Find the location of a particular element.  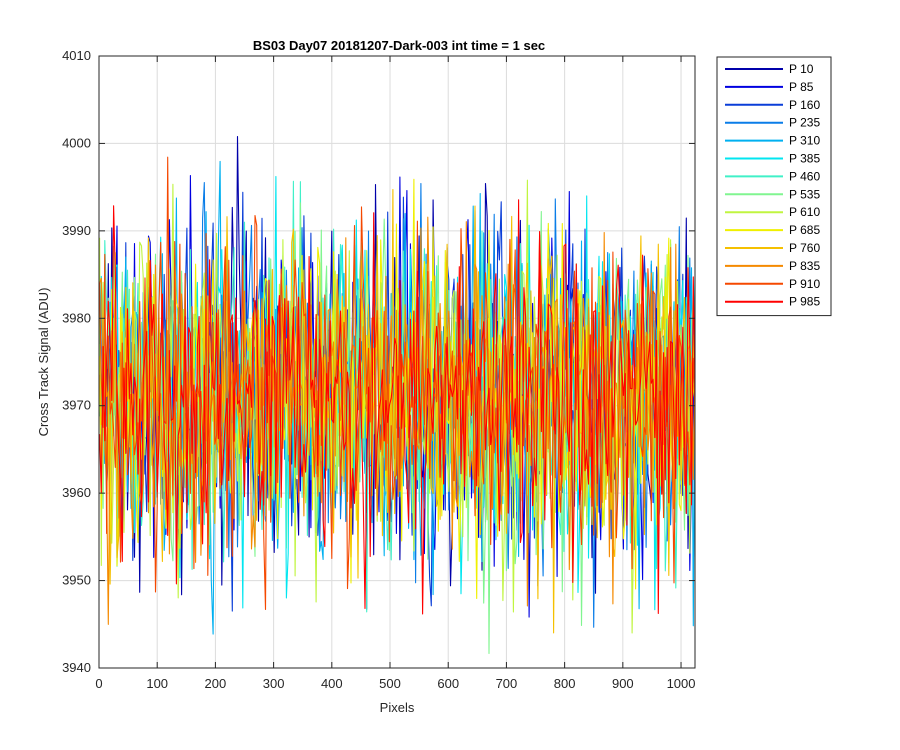

legend-entry: P 610 is located at coordinates (804, 212).